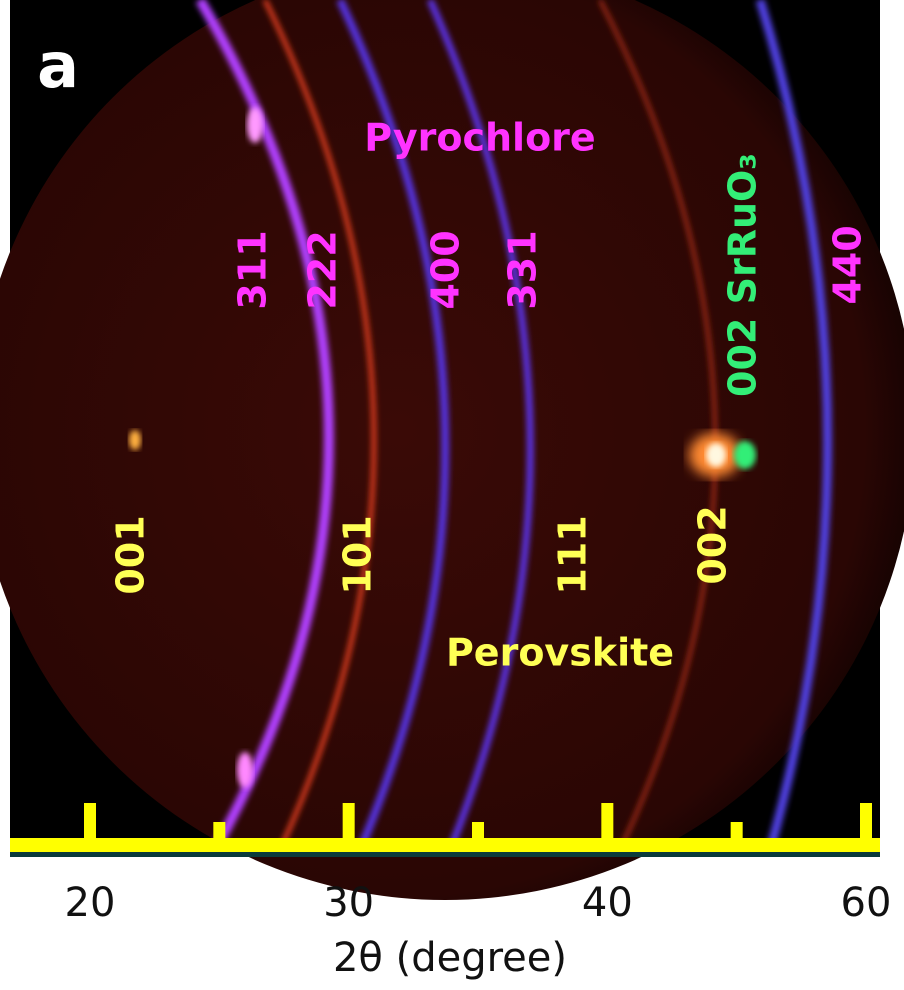 Image resolution: width=904 pixels, height=990 pixels. What do you see at coordinates (713, 544) in the screenshot?
I see `reflection-label: 002` at bounding box center [713, 544].